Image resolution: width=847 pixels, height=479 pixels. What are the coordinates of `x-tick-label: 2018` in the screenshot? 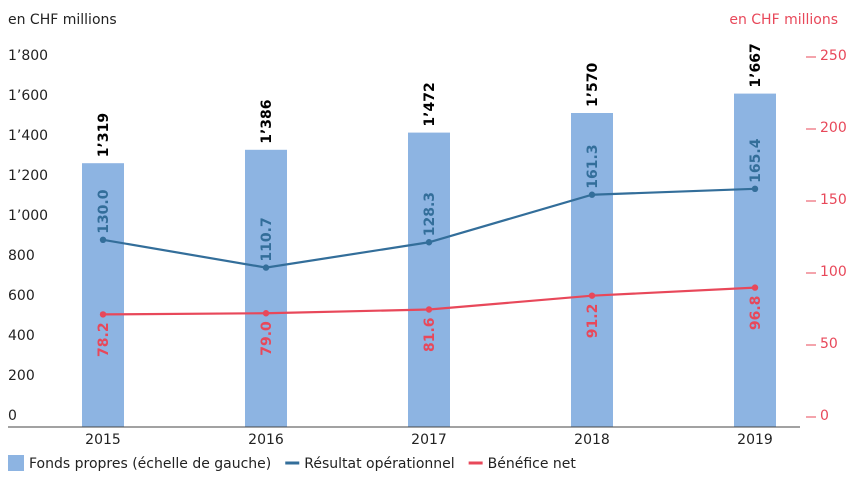 It's located at (592, 440).